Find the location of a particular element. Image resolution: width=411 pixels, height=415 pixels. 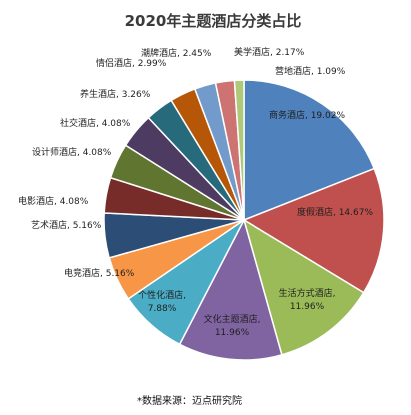

chart-title: 2020年主题酒店分类占比 is located at coordinates (213, 21).